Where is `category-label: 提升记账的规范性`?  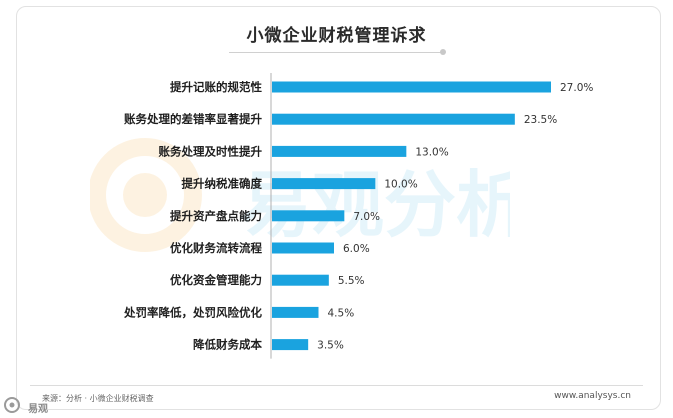
category-label: 提升记账的规范性 is located at coordinates (216, 87).